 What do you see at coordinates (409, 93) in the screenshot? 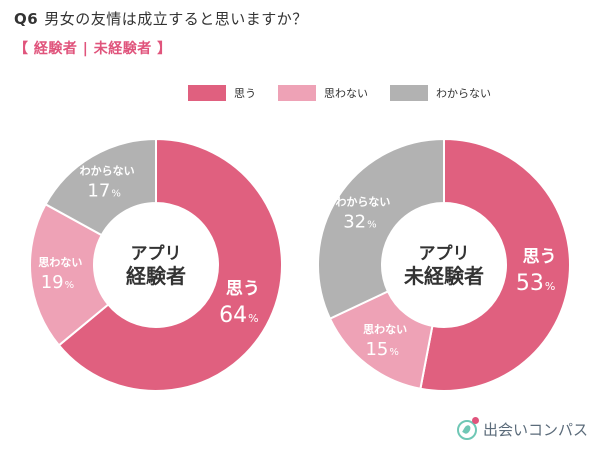
I see `legend-swatch-unsure` at bounding box center [409, 93].